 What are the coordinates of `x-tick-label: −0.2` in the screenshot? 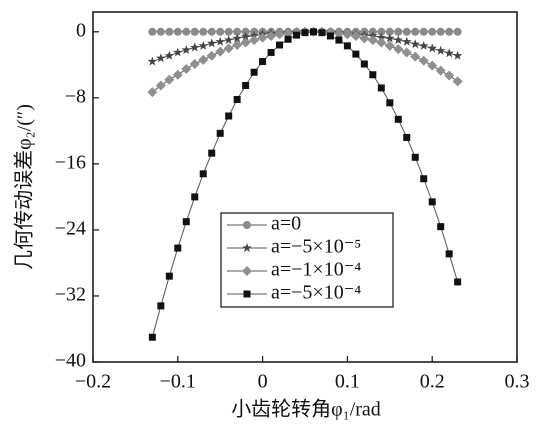 It's located at (93, 382).